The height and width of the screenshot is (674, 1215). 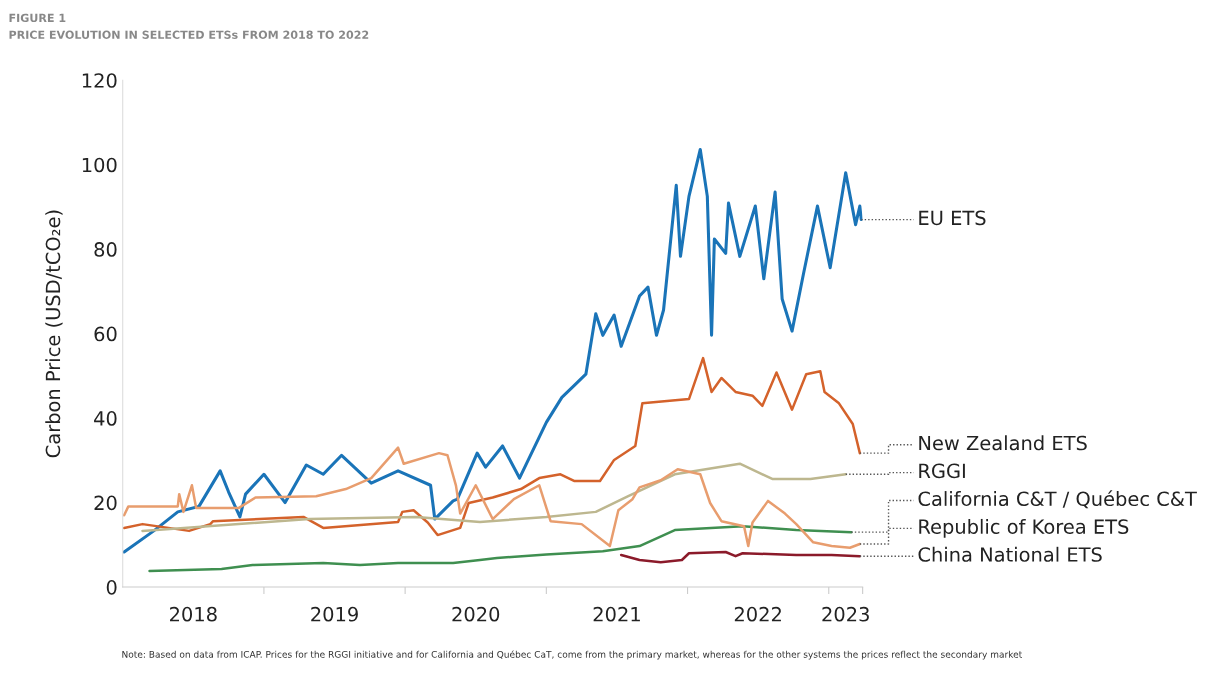 What do you see at coordinates (1003, 443) in the screenshot?
I see `text: New Zealand ETS` at bounding box center [1003, 443].